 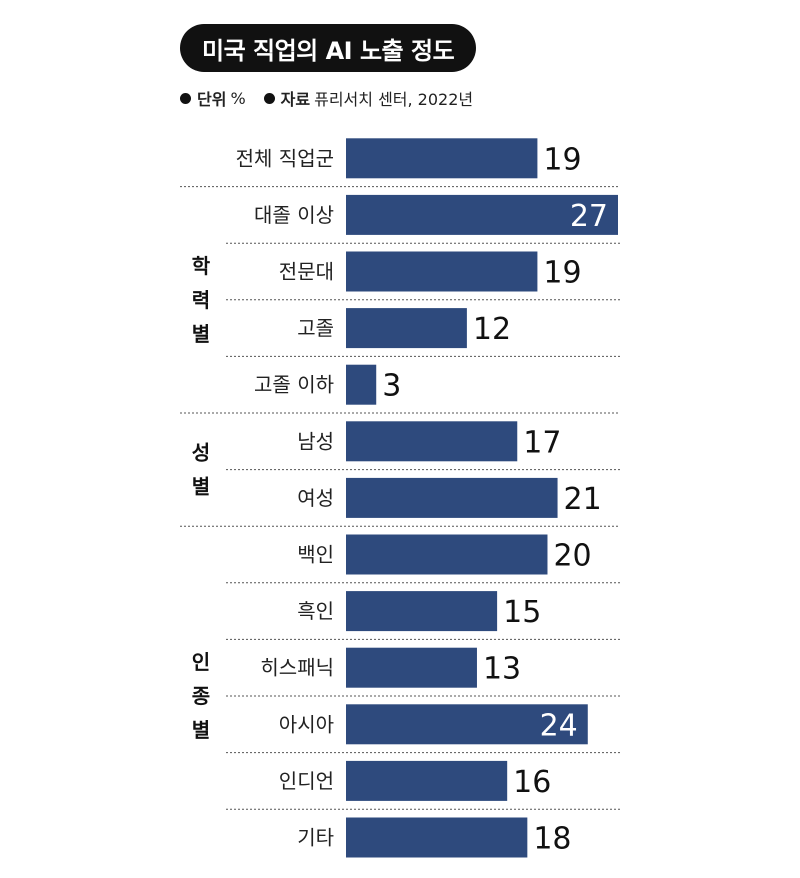 I want to click on category-label: 대졸 이상, so click(x=294, y=215).